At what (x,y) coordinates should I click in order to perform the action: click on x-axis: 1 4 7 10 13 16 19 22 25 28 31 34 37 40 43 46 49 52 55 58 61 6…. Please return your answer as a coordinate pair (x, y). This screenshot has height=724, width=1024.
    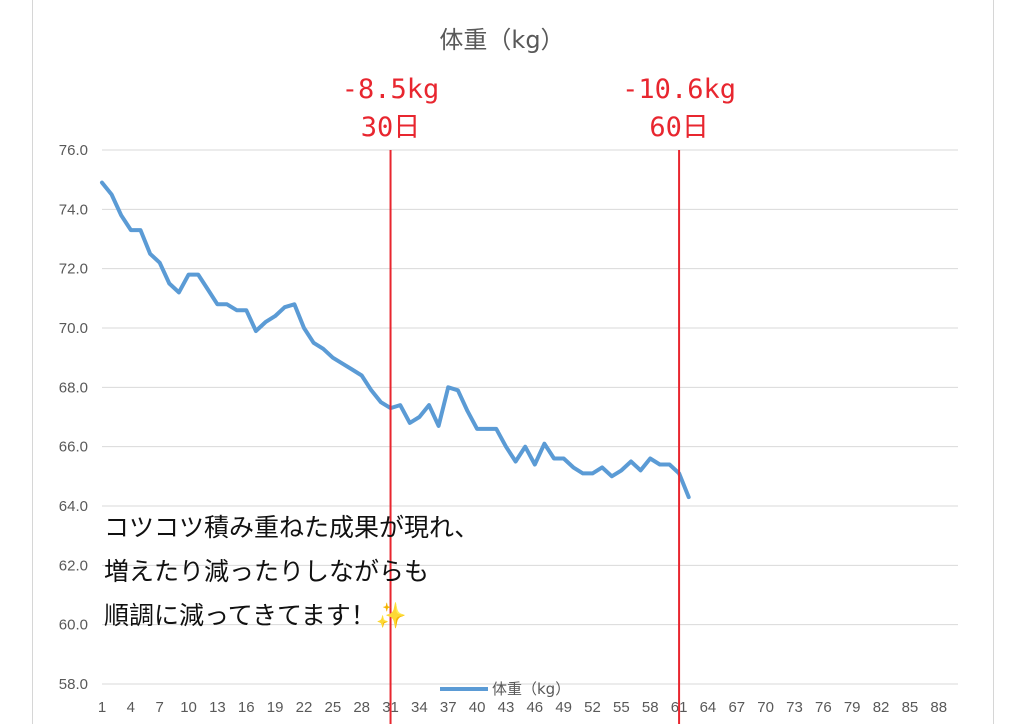
    Looking at the image, I should click on (522, 707).